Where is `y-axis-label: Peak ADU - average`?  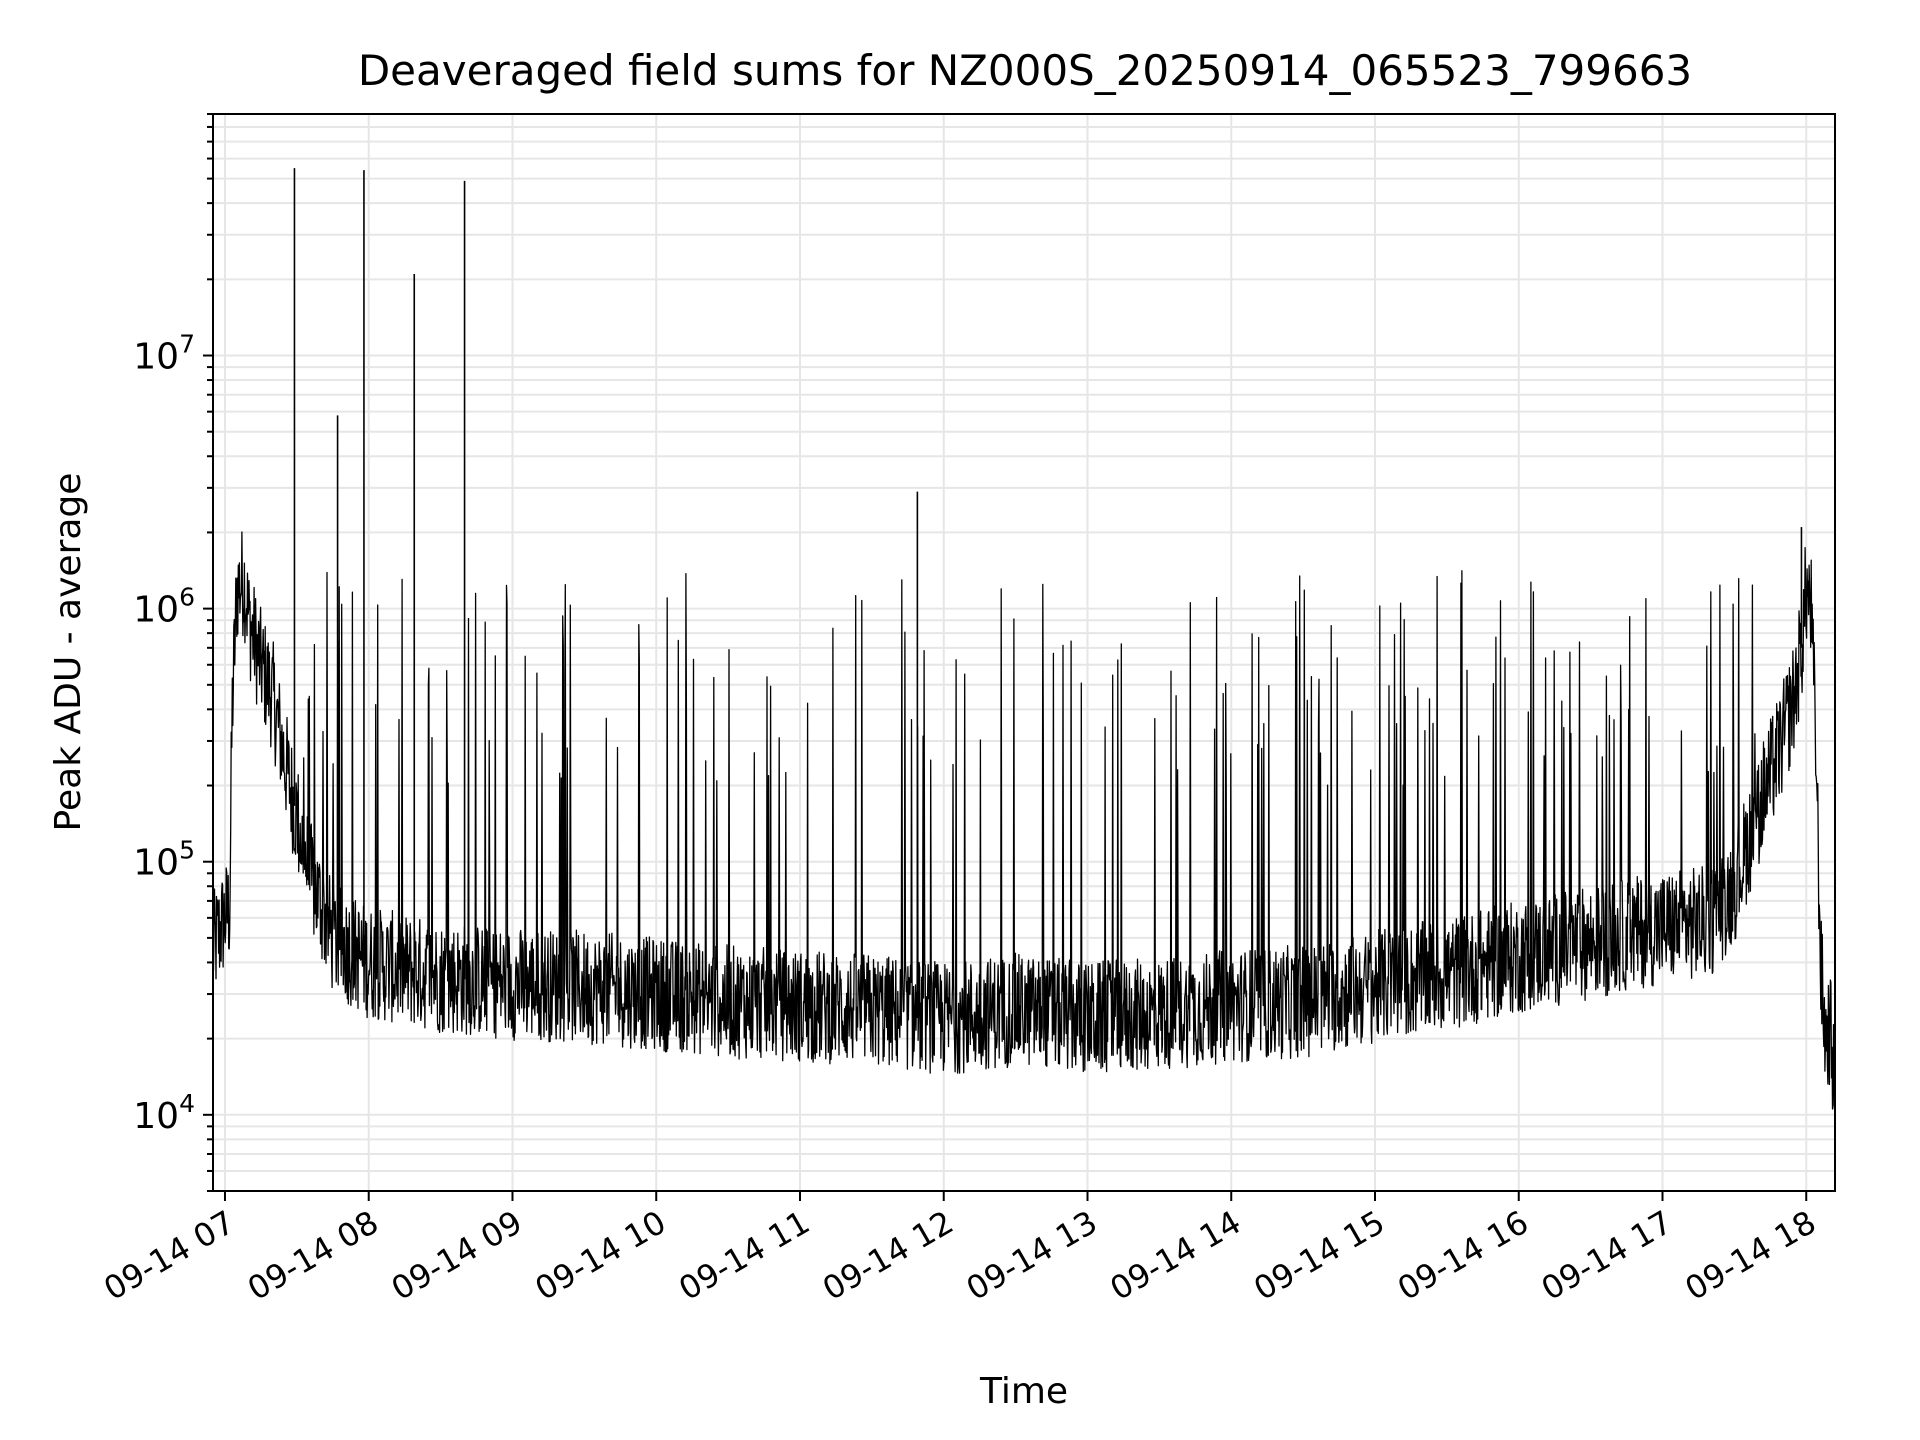 y-axis-label: Peak ADU - average is located at coordinates (68, 652).